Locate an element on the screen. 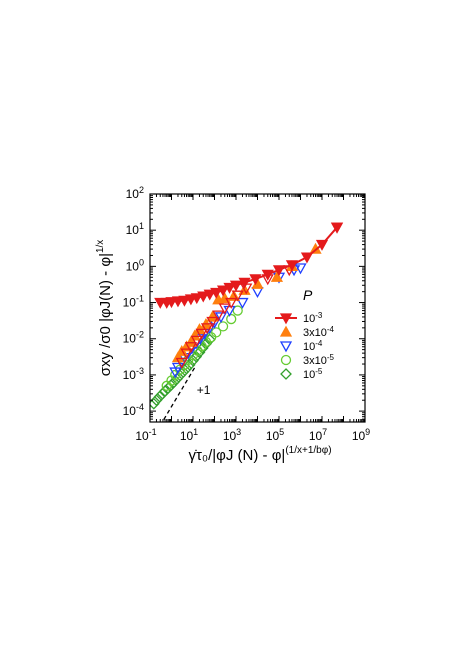  legend-label: 10-5 is located at coordinates (313, 374).